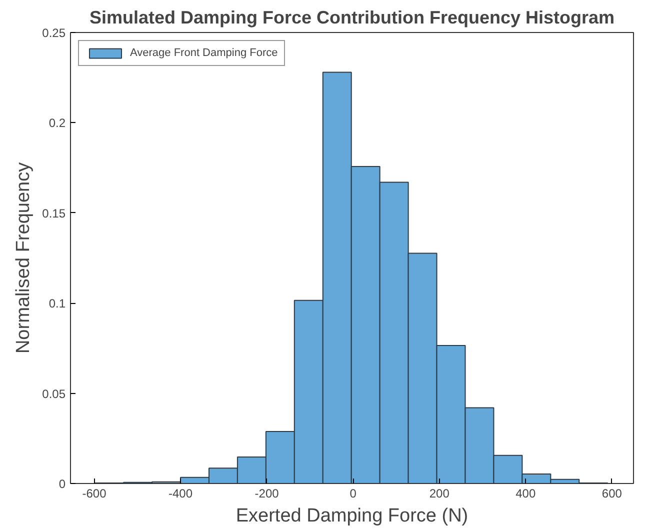  Describe the element at coordinates (352, 516) in the screenshot. I see `x-axis-title: Exerted Damping Force (N)` at that location.